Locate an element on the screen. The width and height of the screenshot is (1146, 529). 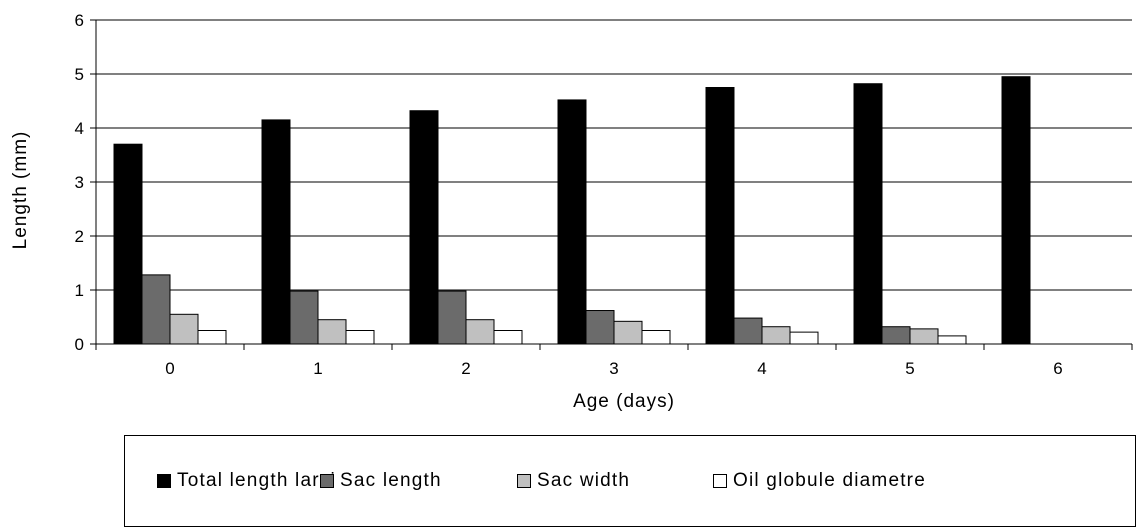
x-tick-label: 3 is located at coordinates (613, 368).